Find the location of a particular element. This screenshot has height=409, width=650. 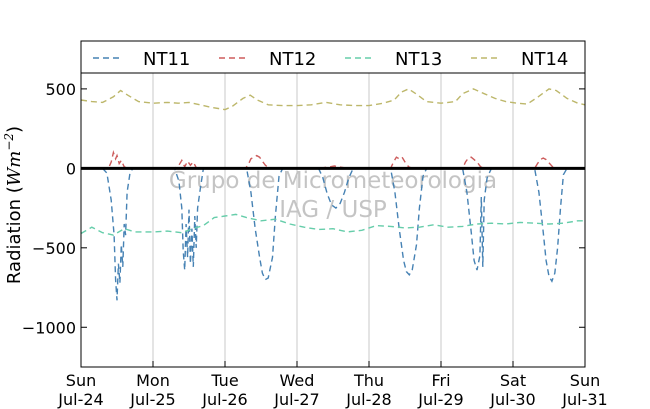

x-tick-label-date-7: Jul-31 is located at coordinates (584, 399).